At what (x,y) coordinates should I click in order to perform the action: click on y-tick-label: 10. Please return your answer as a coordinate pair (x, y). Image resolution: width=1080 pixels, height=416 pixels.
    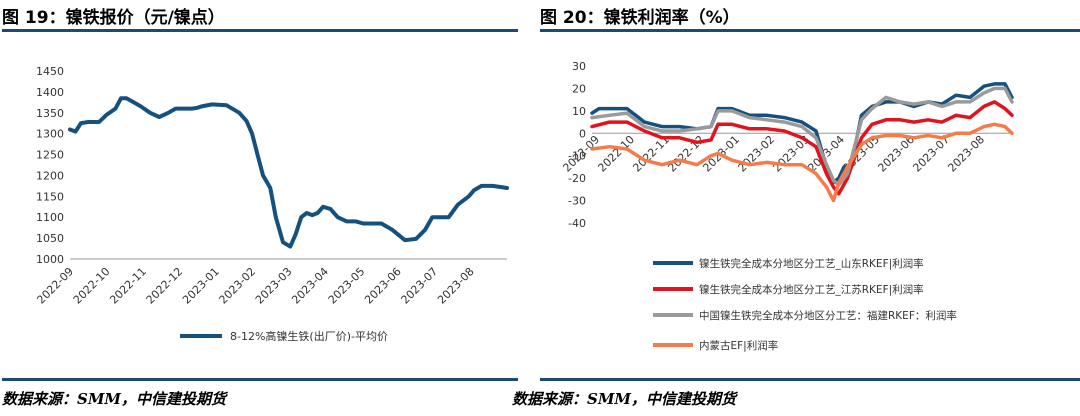
    Looking at the image, I should click on (579, 111).